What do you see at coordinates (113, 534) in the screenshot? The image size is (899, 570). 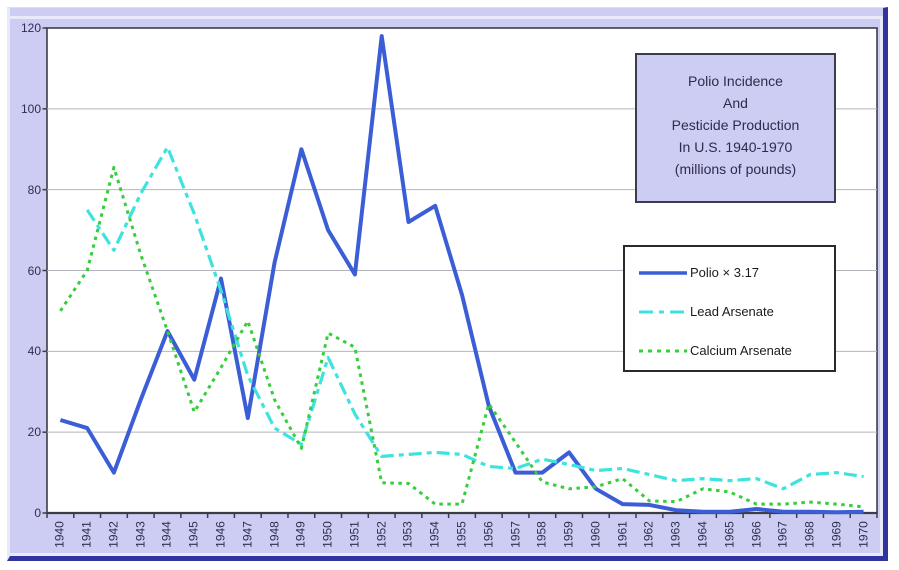 I see `x-axis-label: 1942` at bounding box center [113, 534].